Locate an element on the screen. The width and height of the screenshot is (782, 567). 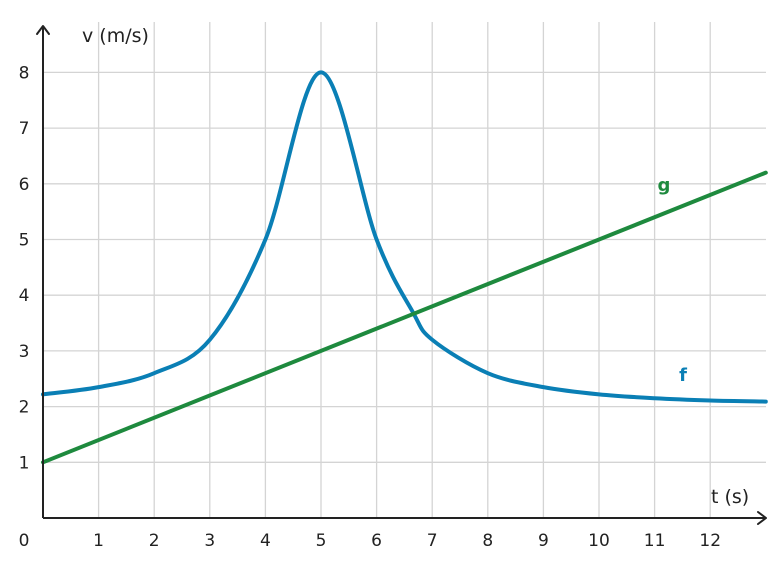
y-tick-label: 7 is located at coordinates (24, 129).